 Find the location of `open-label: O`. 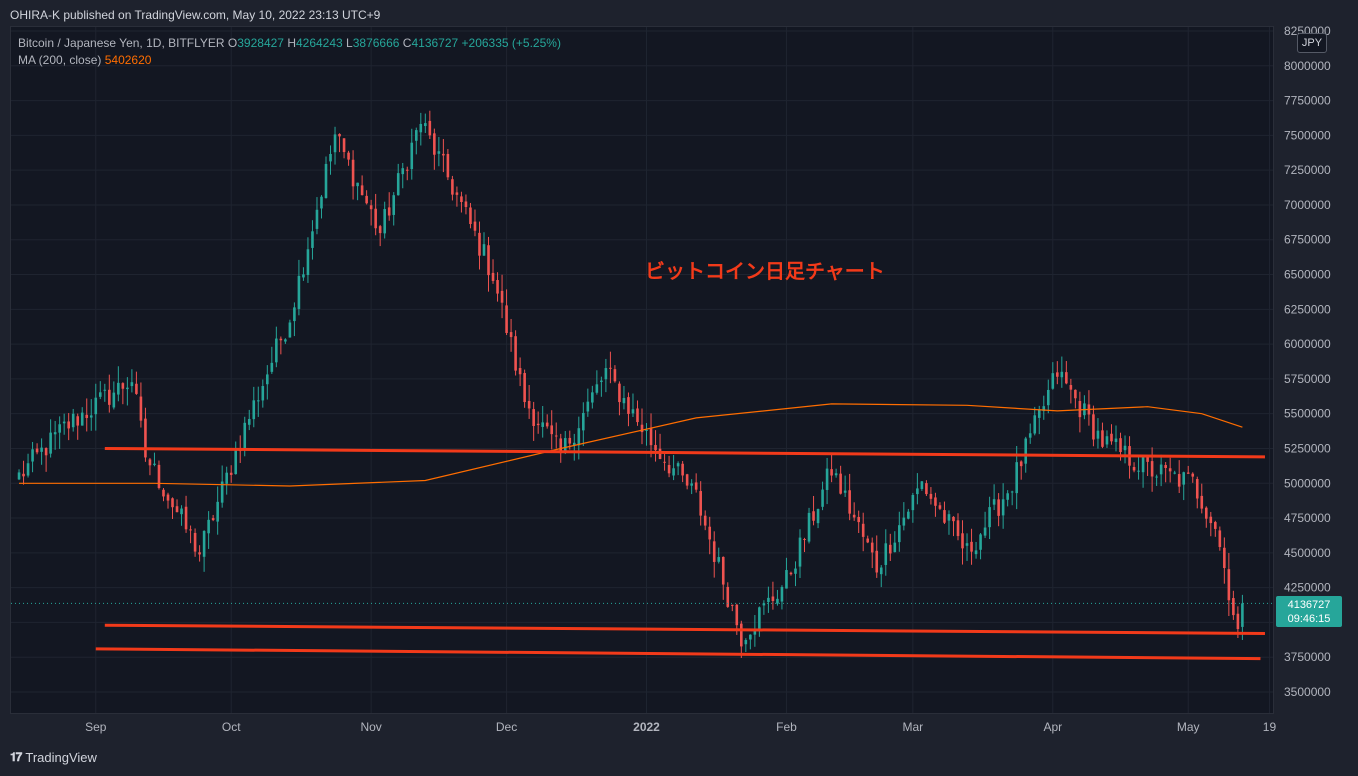

open-label: O is located at coordinates (232, 43).